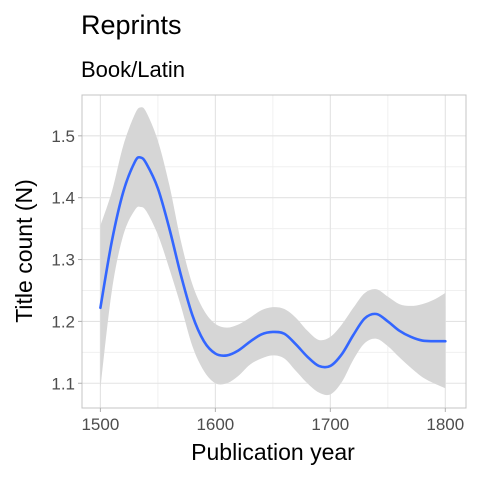 This screenshot has height=480, width=480. Describe the element at coordinates (24, 251) in the screenshot. I see `y-axis-title: Title count (N)` at that location.